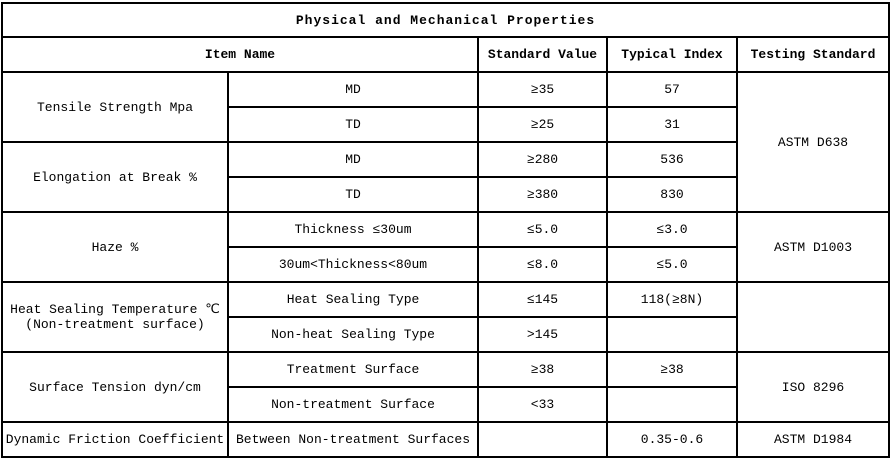  I want to click on item-name-cell: Tensile Strength Mpa, so click(115, 107).